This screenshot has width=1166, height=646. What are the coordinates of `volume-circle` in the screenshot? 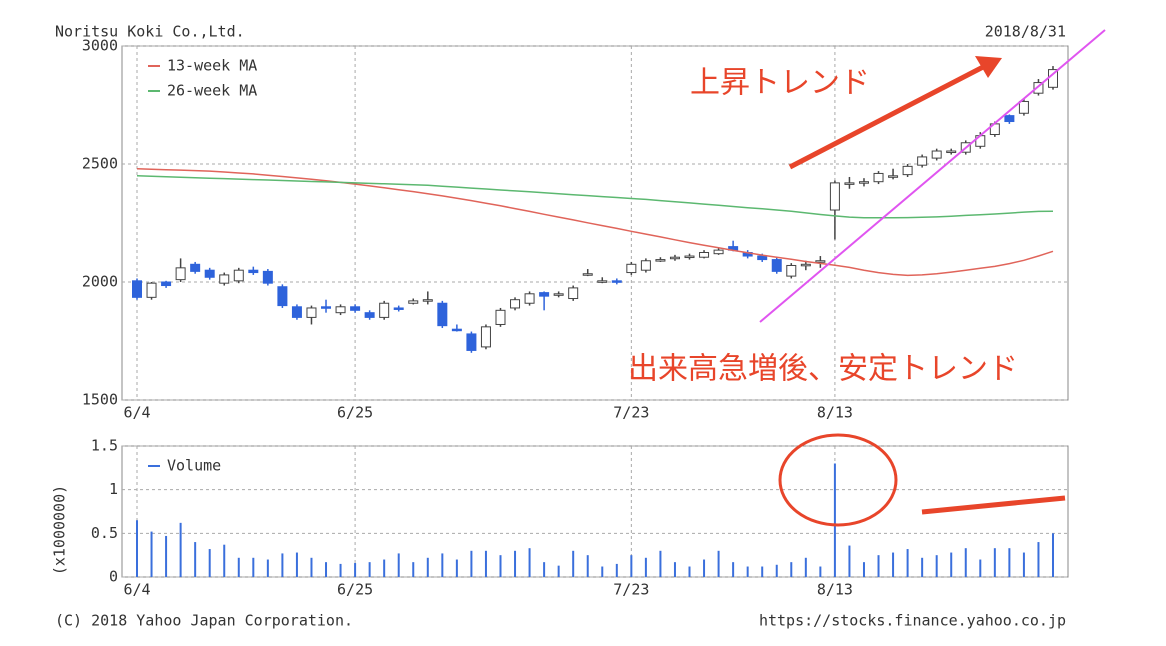 It's located at (838, 480).